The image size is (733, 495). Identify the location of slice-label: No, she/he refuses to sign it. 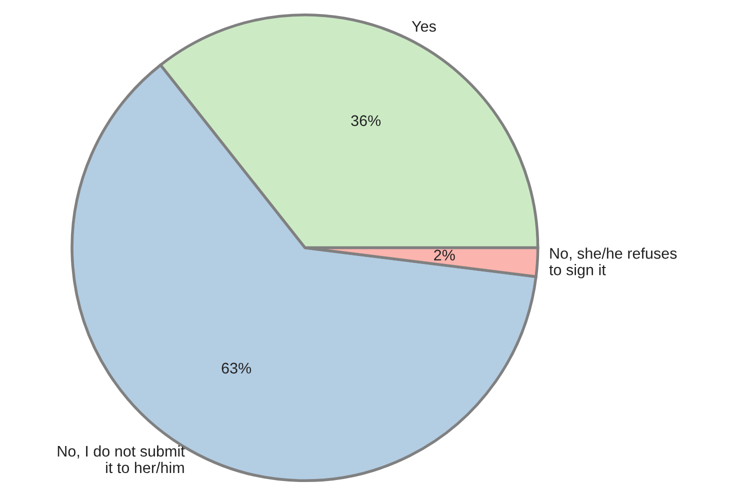
(613, 263).